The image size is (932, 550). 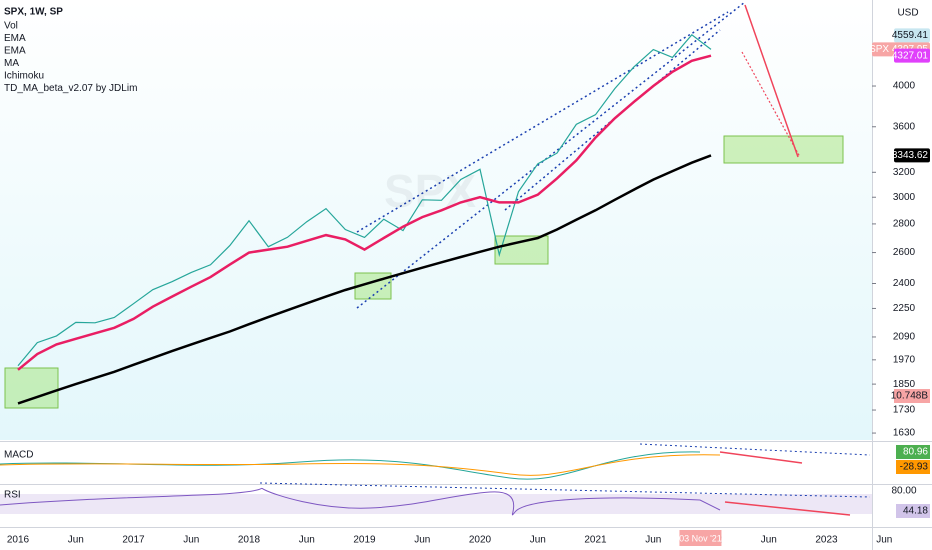 What do you see at coordinates (904, 252) in the screenshot?
I see `y-tick-label: 2600` at bounding box center [904, 252].